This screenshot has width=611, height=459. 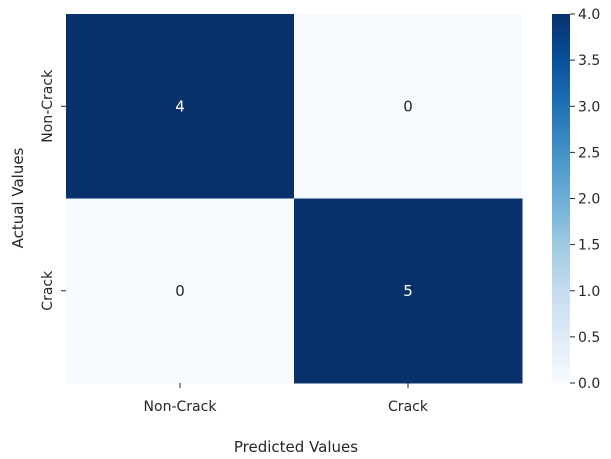 I want to click on colorbar-tick-label: 3.0, so click(x=589, y=107).